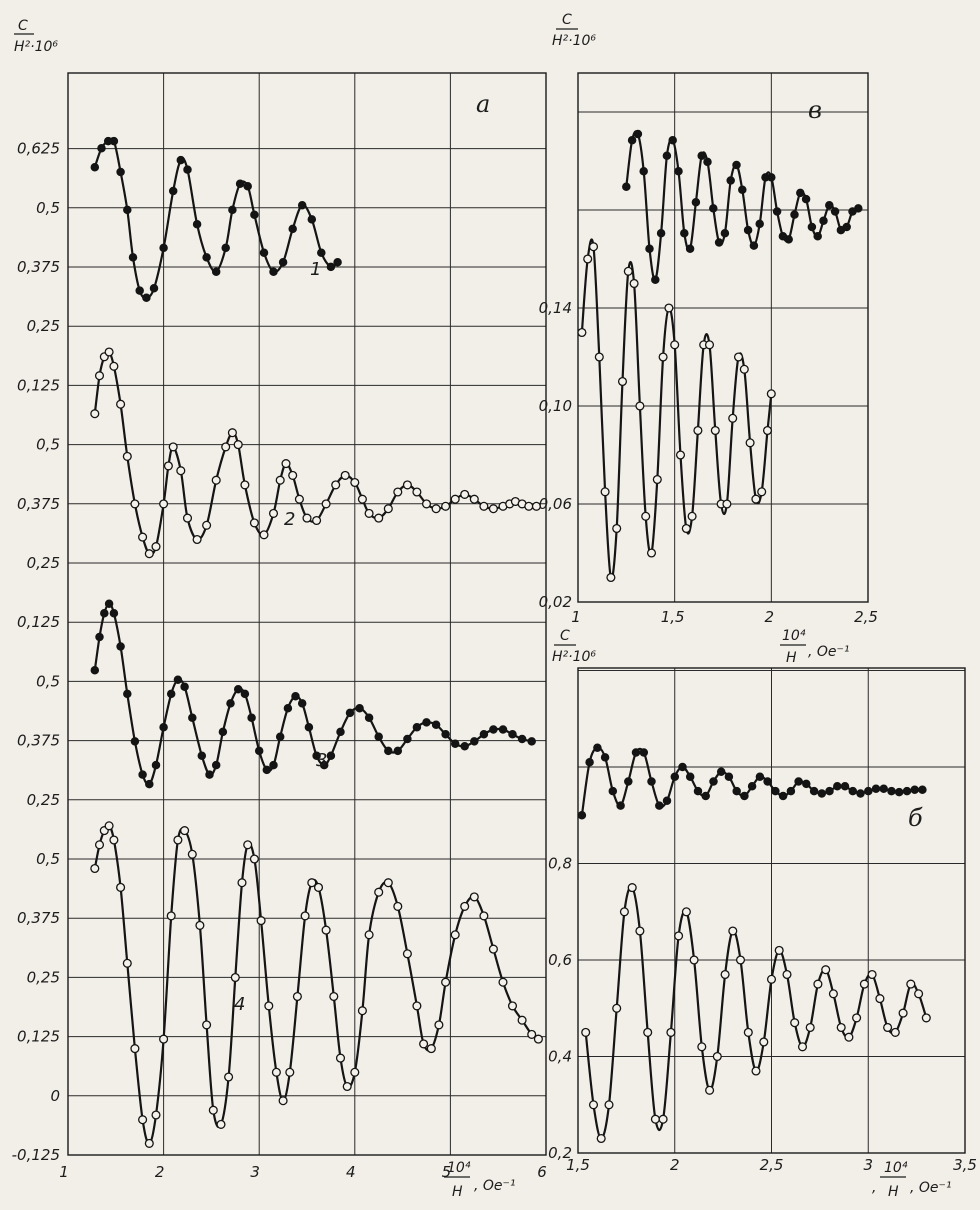 The image size is (980, 1210). I want to click on curve-label: 2, so click(289, 519).